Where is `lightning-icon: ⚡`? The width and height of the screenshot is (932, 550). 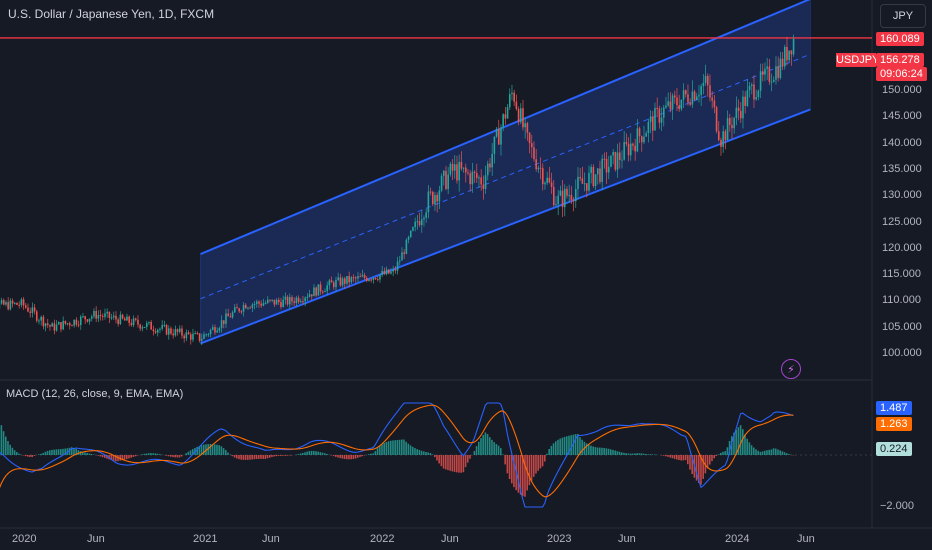 lightning-icon: ⚡ is located at coordinates (791, 369).